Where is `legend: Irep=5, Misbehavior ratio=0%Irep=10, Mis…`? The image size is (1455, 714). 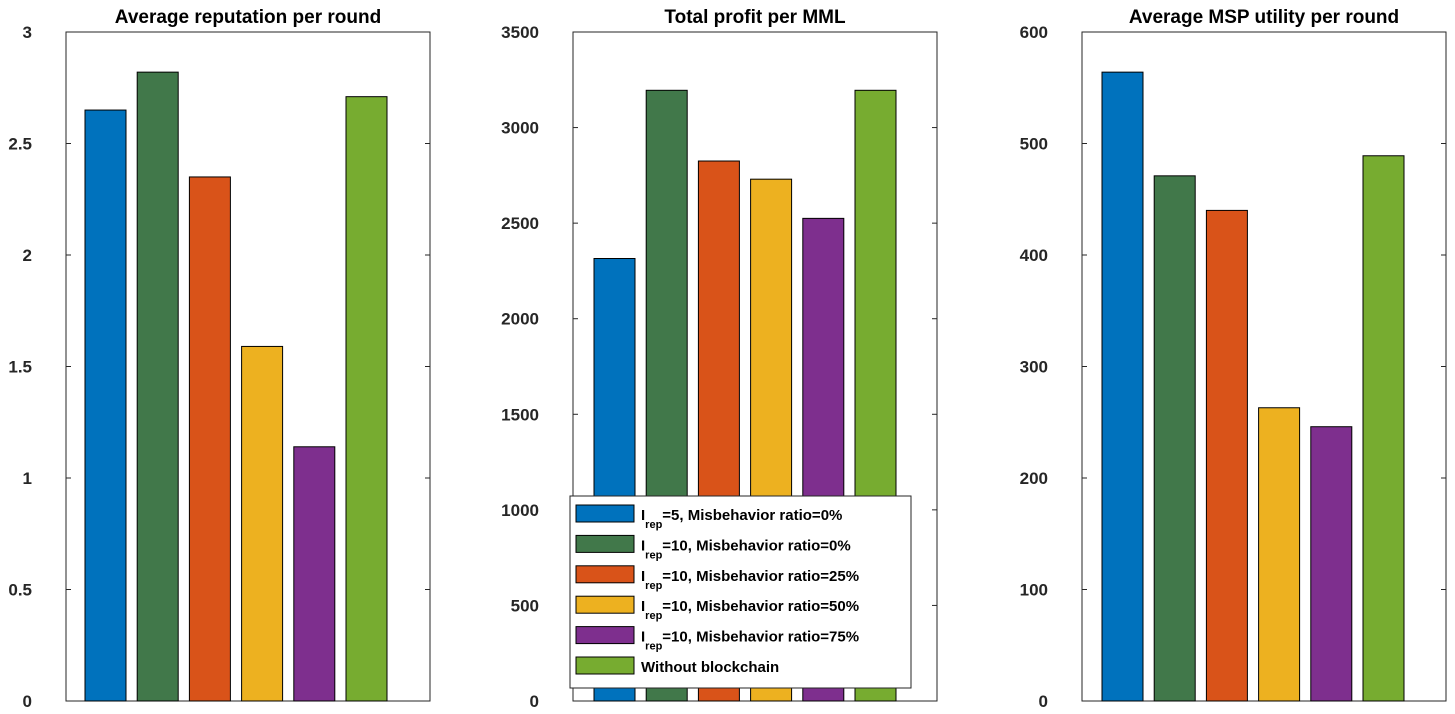 legend: Irep=5, Misbehavior ratio=0%Irep=10, Mis… is located at coordinates (740, 592).